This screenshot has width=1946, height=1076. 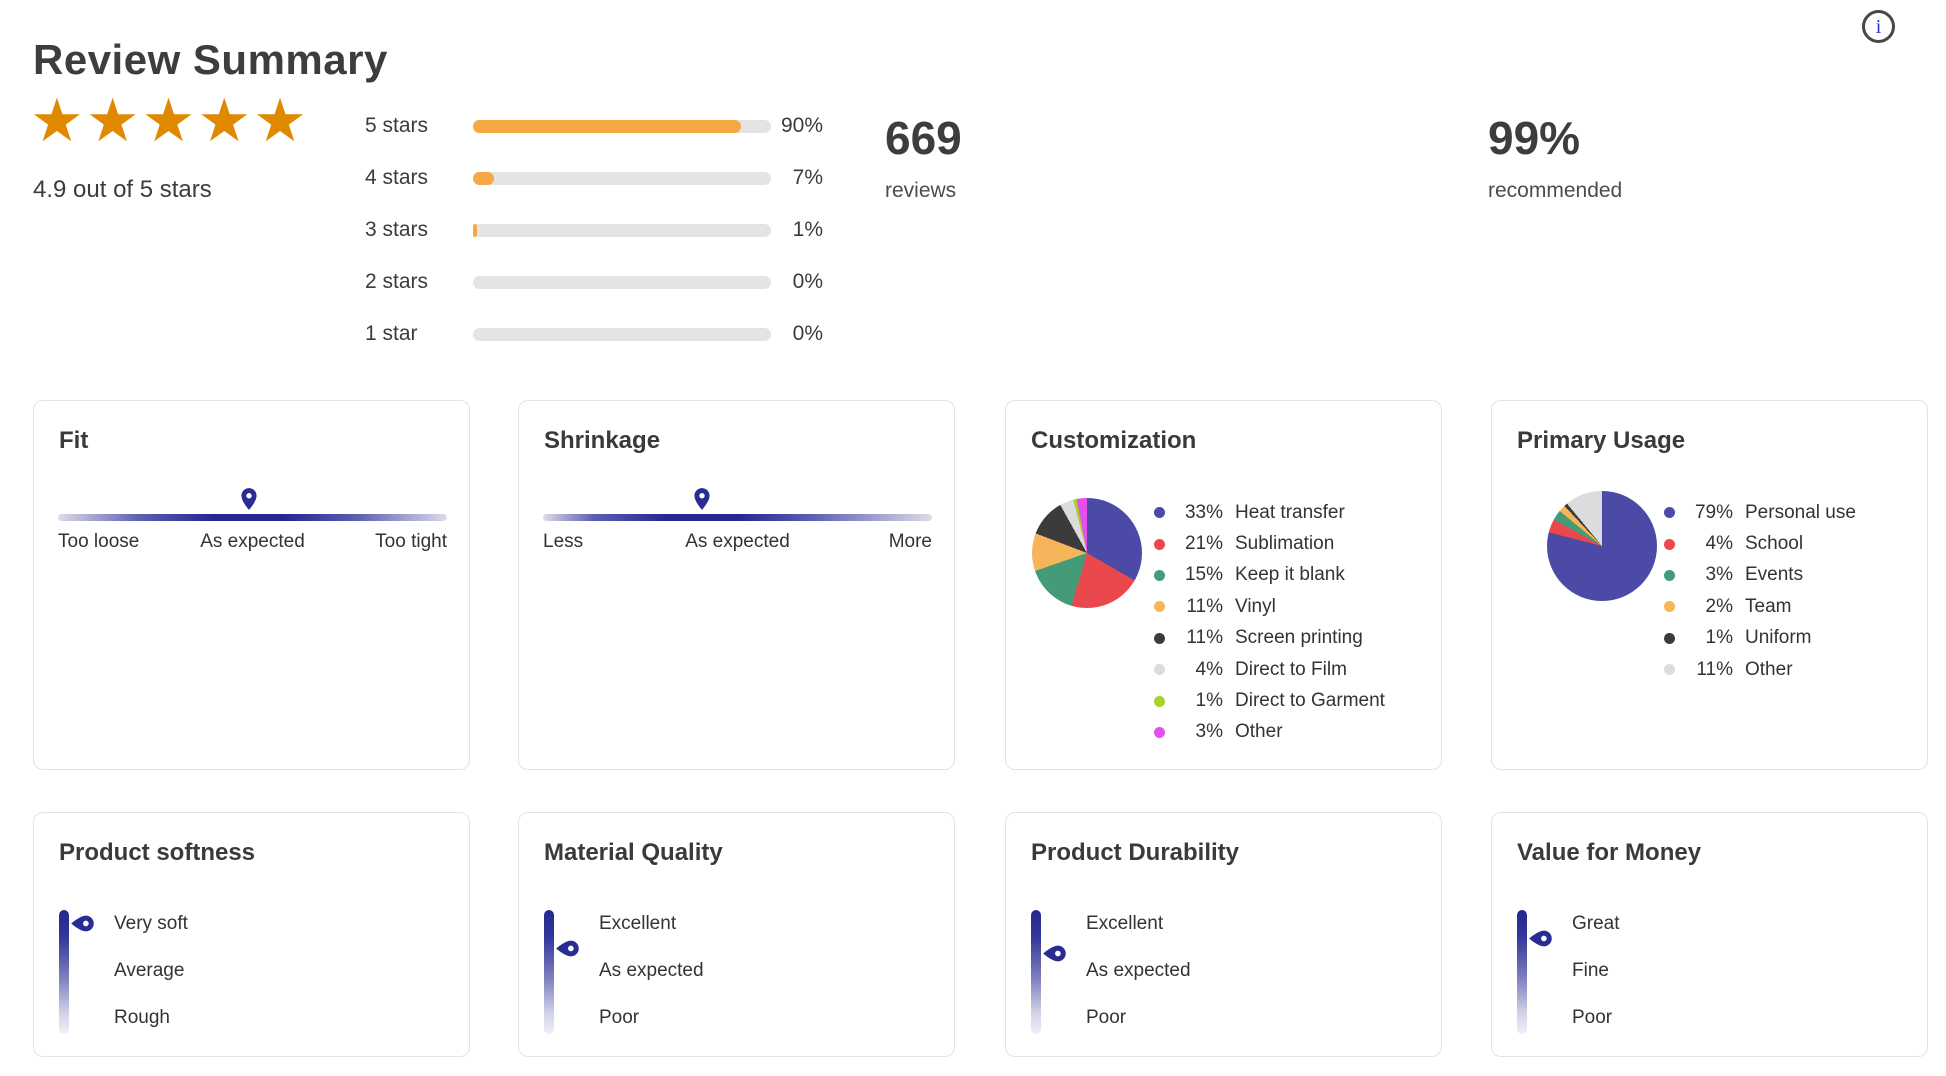 What do you see at coordinates (397, 125) in the screenshot?
I see `histogram-row-label: 5 stars` at bounding box center [397, 125].